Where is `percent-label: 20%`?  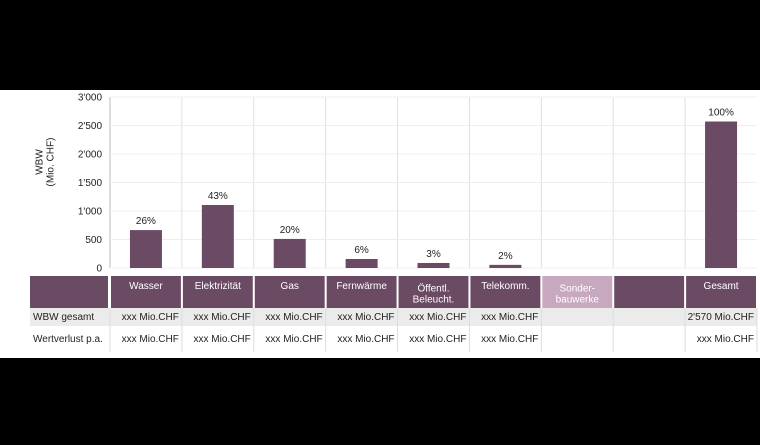
percent-label: 20% is located at coordinates (290, 230).